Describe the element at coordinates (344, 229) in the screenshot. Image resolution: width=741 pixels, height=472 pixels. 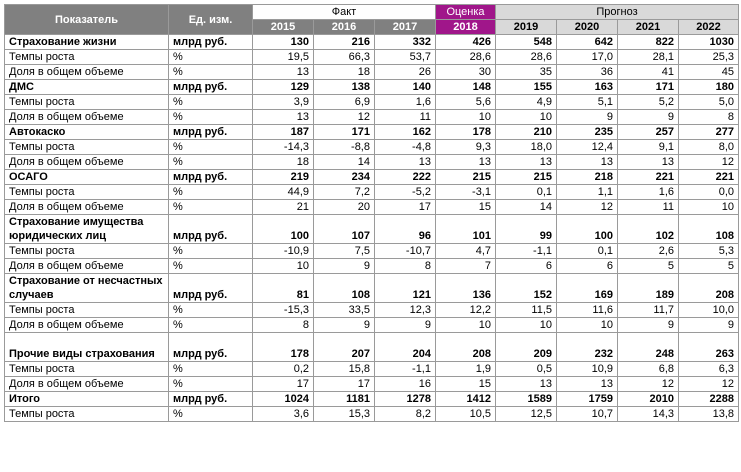
I see `value-cell: 107` at that location.